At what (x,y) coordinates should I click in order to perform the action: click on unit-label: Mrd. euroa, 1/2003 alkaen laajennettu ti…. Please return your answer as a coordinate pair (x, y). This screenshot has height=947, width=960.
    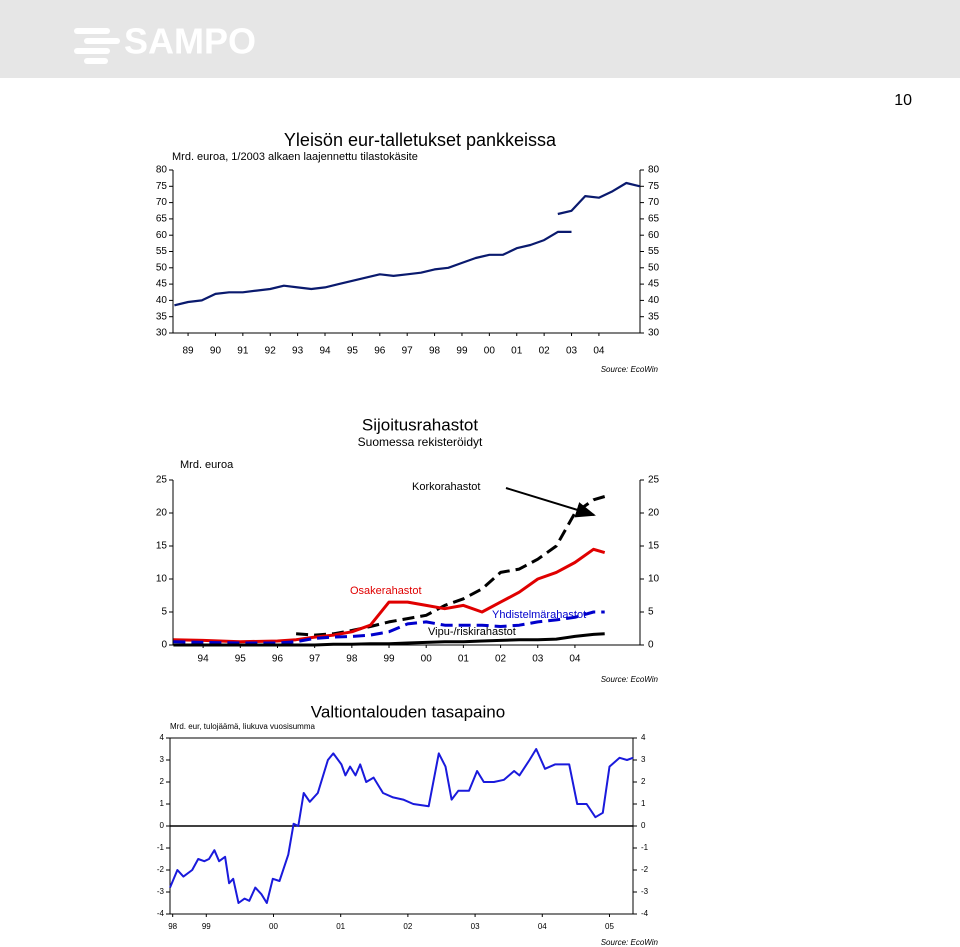
    Looking at the image, I should click on (295, 157).